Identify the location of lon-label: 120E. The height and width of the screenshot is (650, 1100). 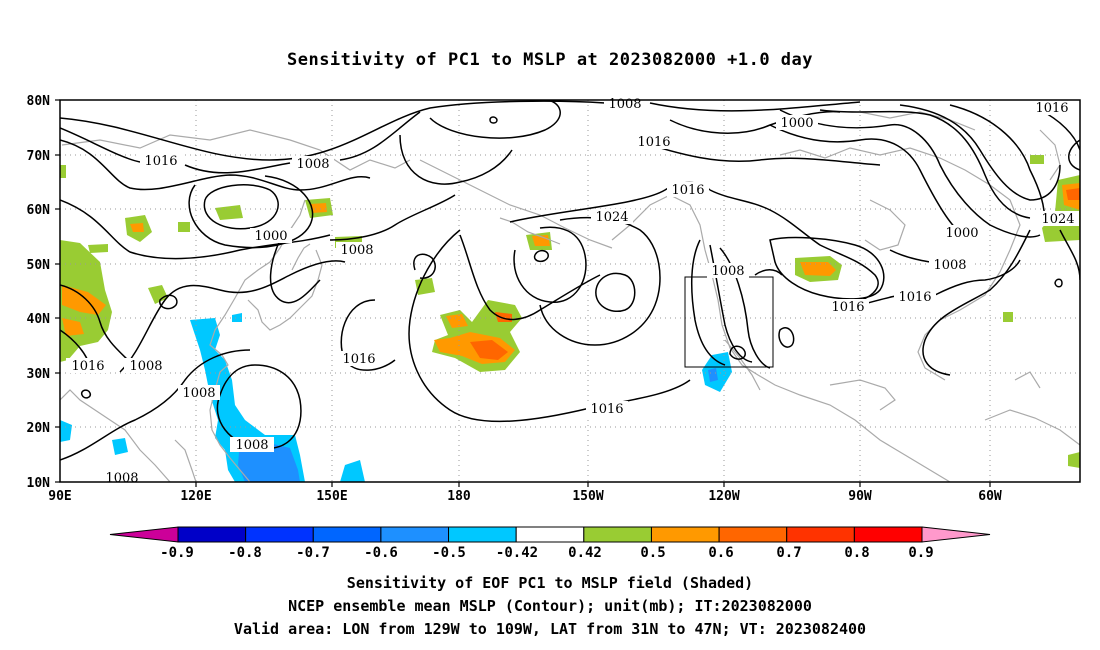
(195, 496).